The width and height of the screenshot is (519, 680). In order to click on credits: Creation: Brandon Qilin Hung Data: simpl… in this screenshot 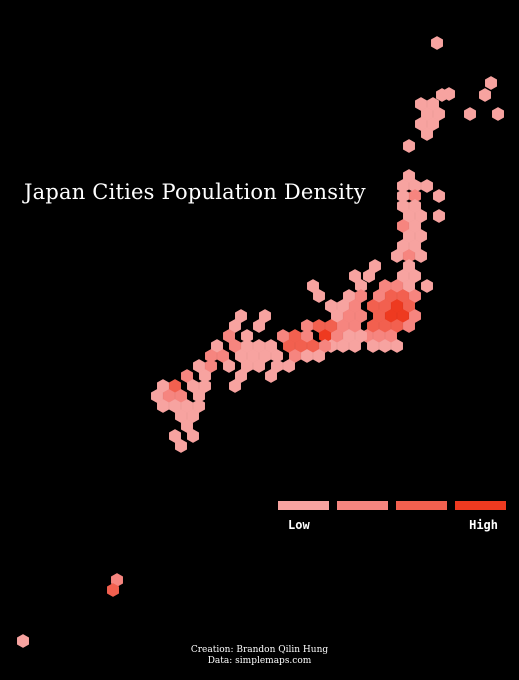, I will do `click(259, 656)`.